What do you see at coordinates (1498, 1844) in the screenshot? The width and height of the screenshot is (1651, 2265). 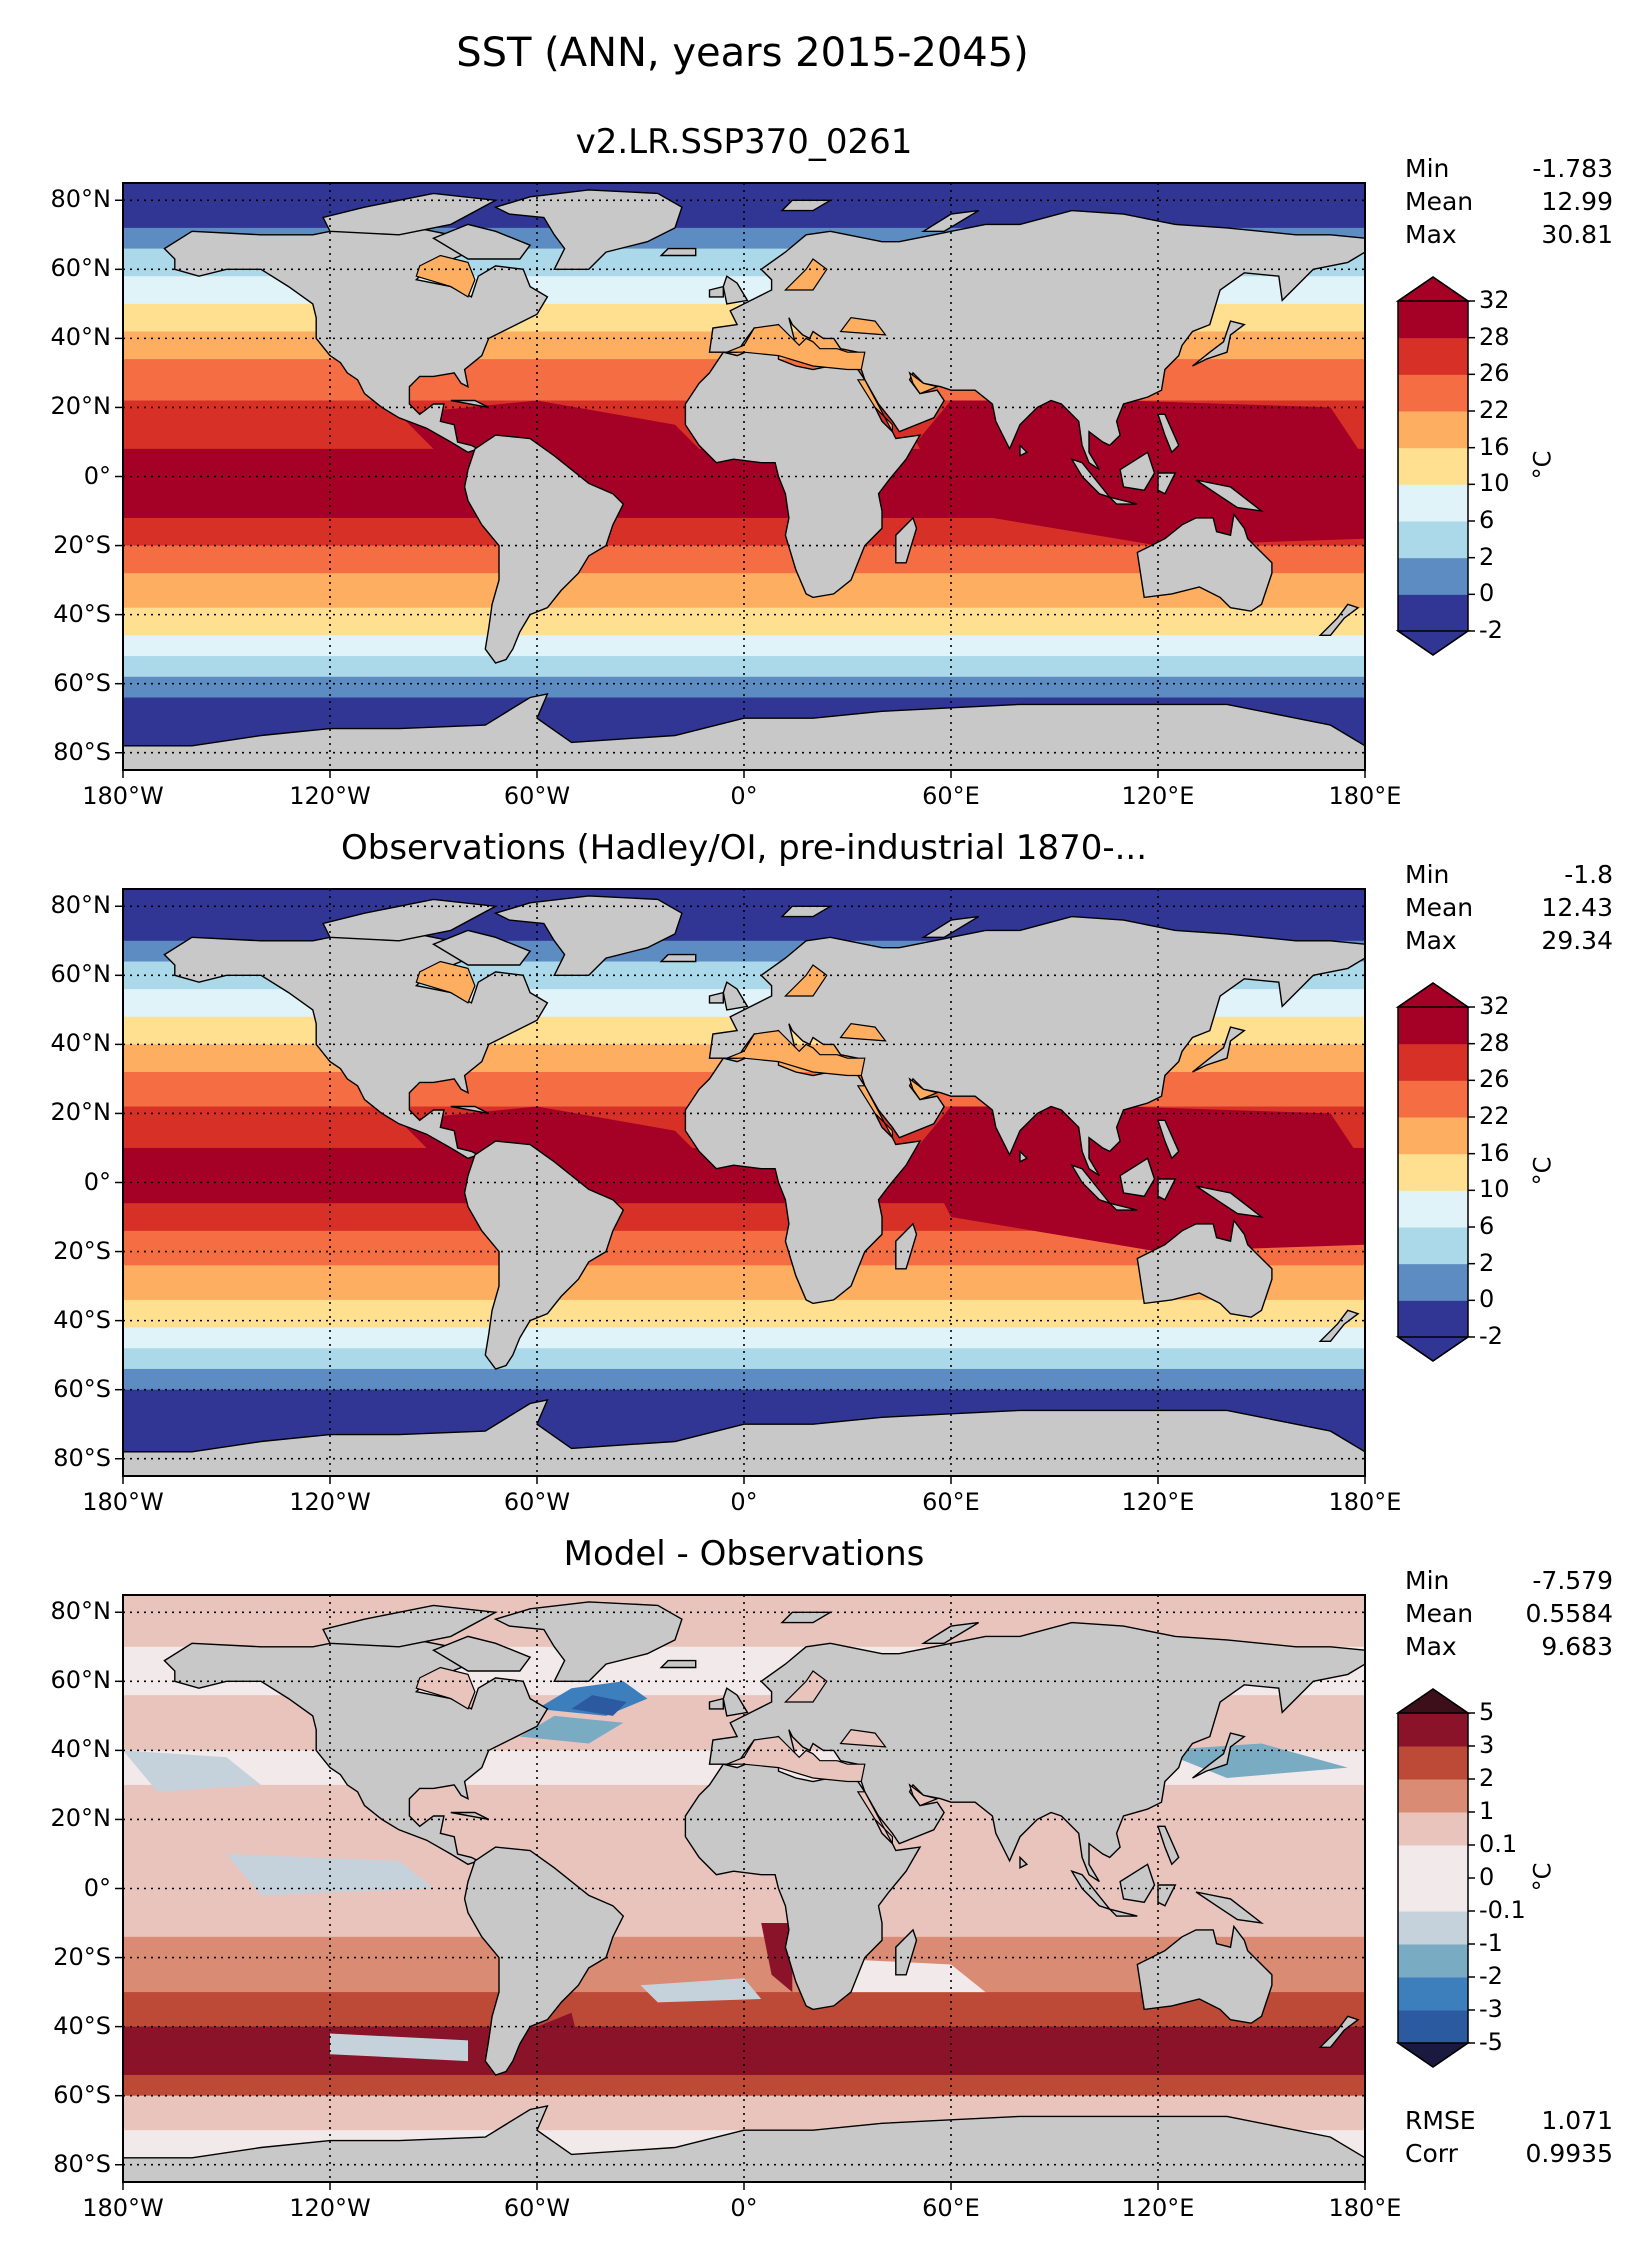 I see `colorbar-tick-label: 0.1` at bounding box center [1498, 1844].